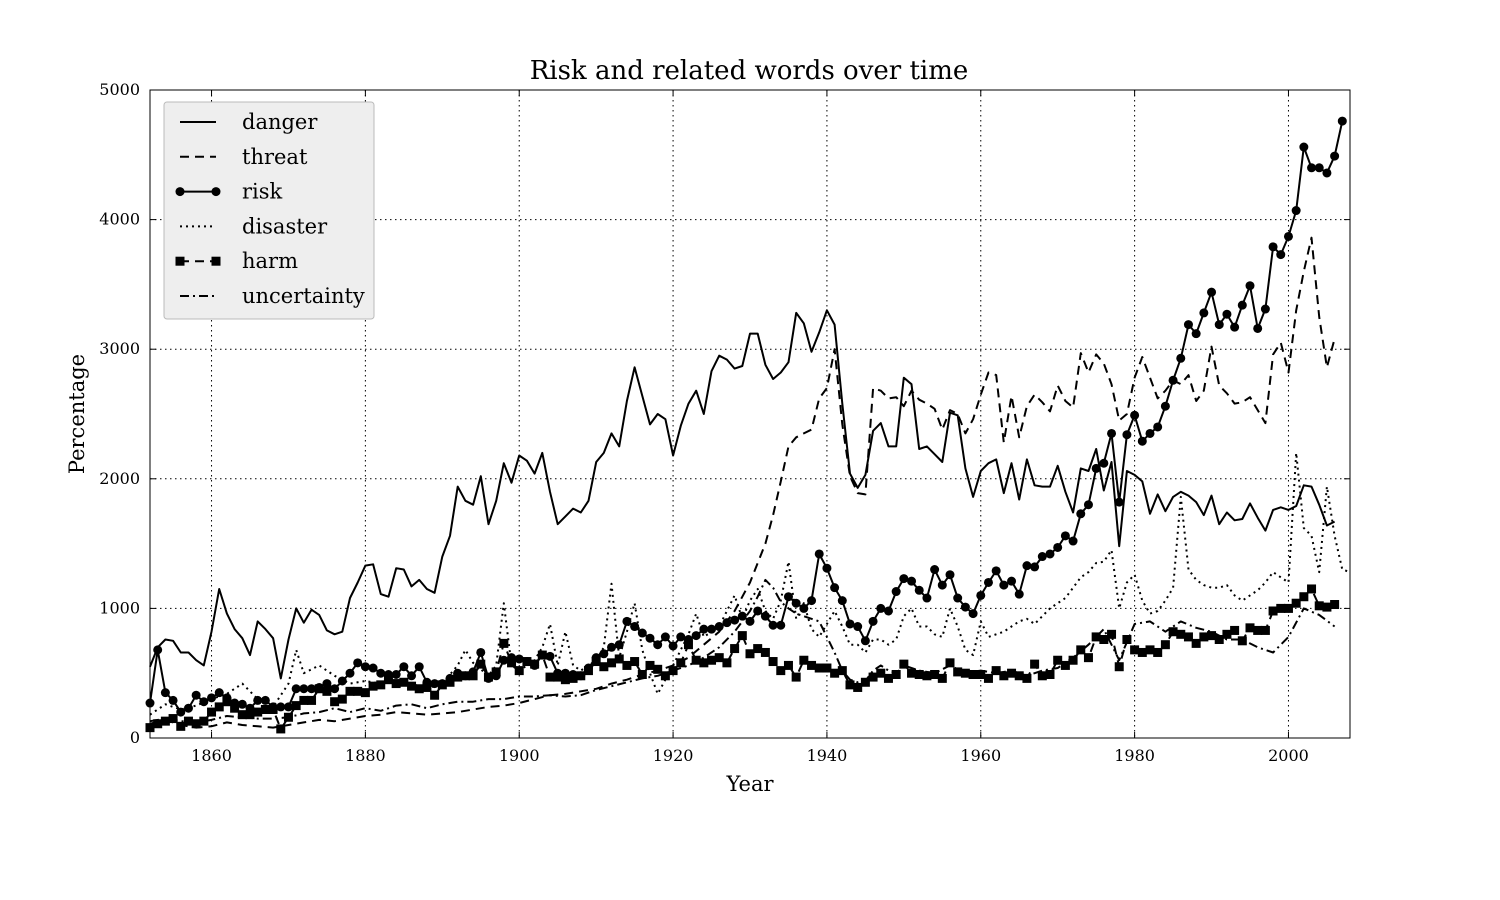 The width and height of the screenshot is (1500, 900). I want to click on y-axis-label: Percentage, so click(77, 414).